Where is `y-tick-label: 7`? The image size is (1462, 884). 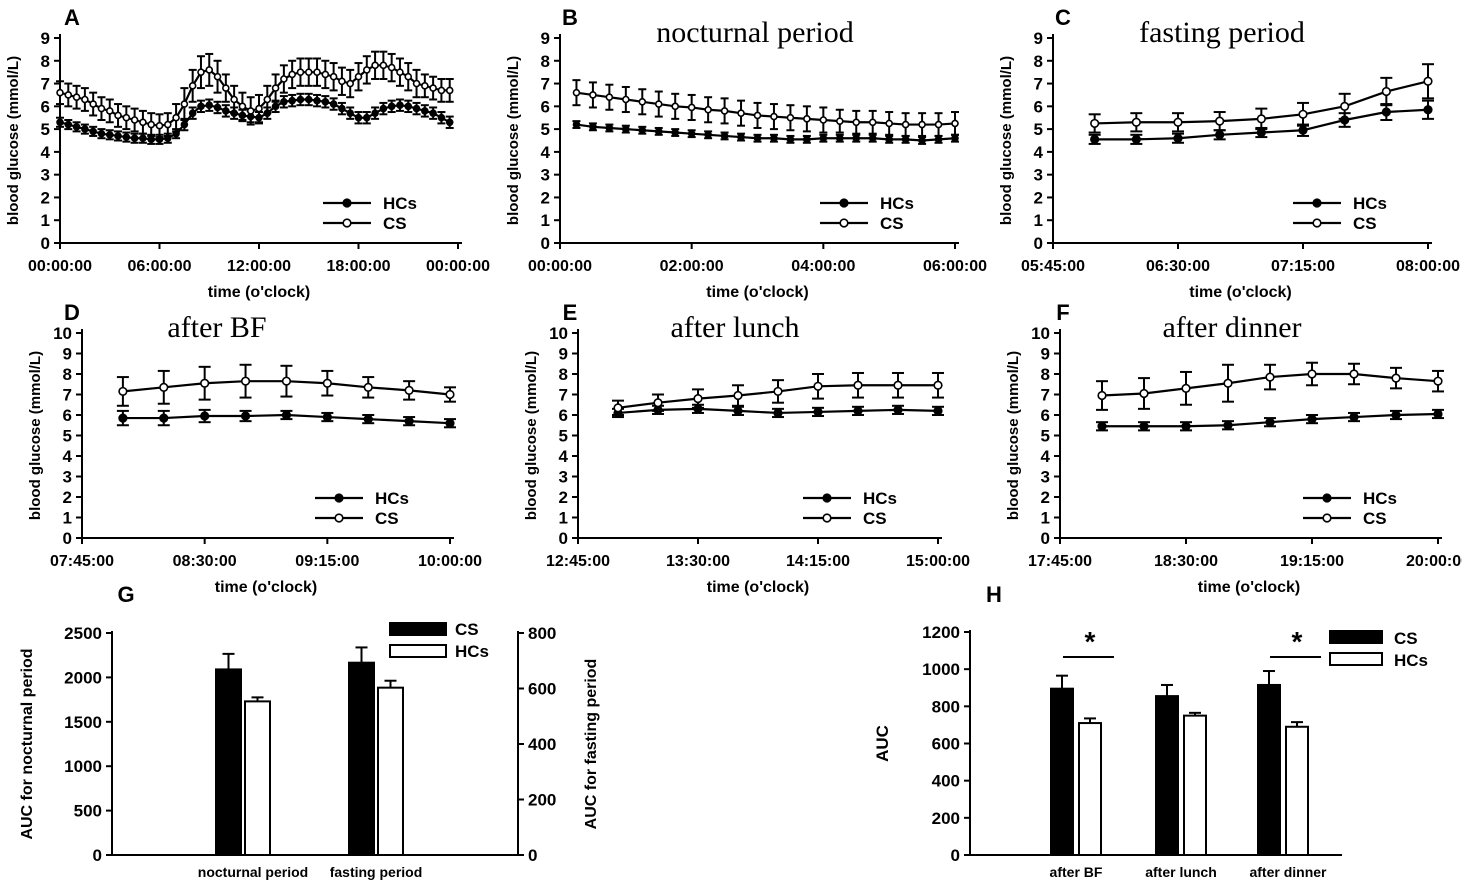
y-tick-label: 7 is located at coordinates (545, 84).